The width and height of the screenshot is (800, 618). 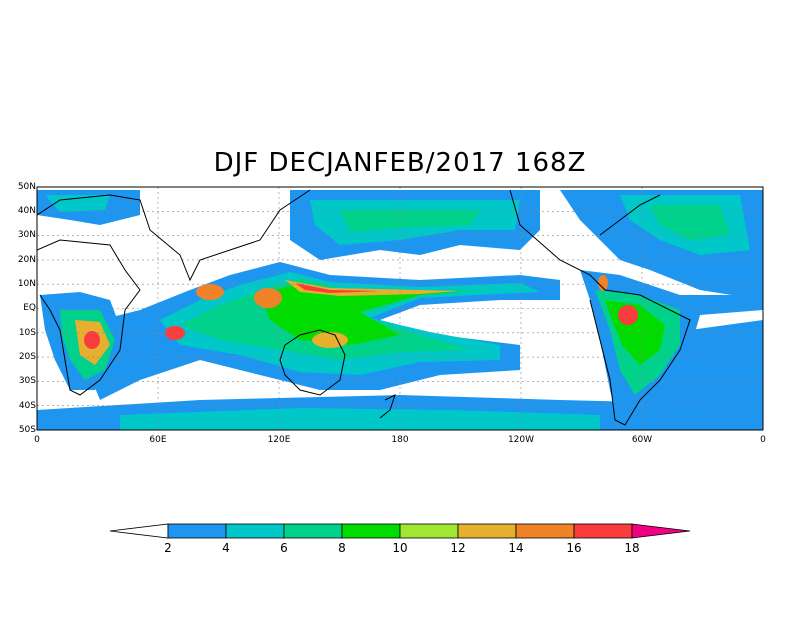 What do you see at coordinates (175, 333) in the screenshot?
I see `indian-ocean-rain` at bounding box center [175, 333].